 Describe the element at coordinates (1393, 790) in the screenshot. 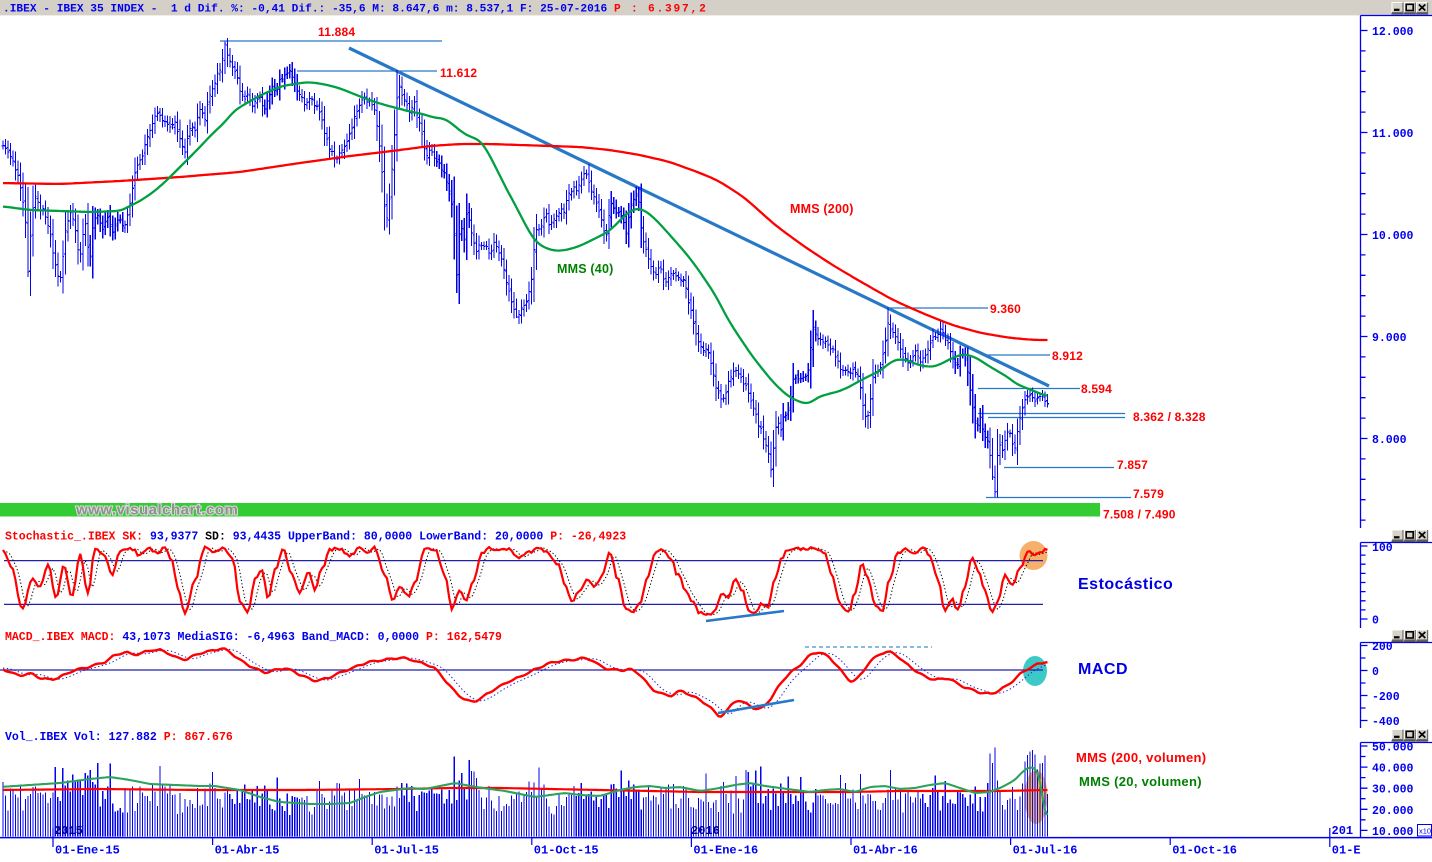

I see `svg-text: 30.000` at that location.